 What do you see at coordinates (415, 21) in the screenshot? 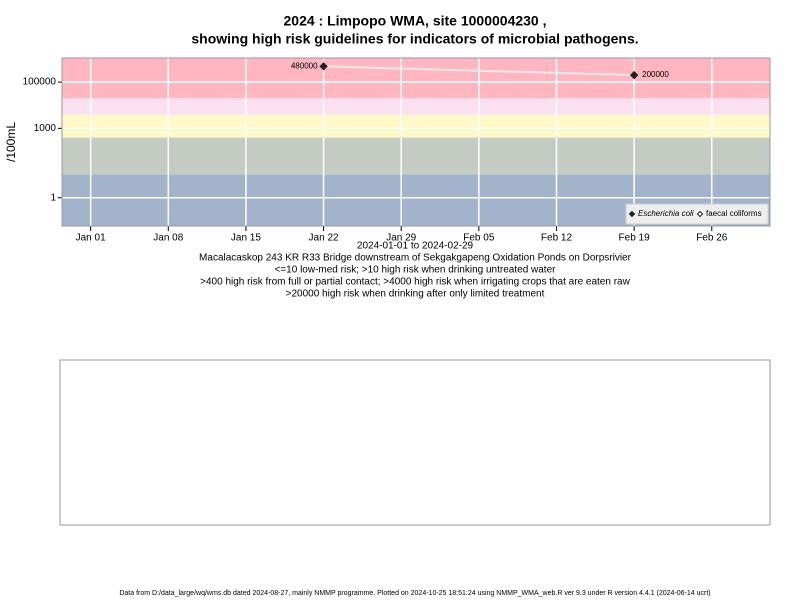
I see `chart-title: 2024 : Limpopo WMA, site 1000004230 ,` at bounding box center [415, 21].